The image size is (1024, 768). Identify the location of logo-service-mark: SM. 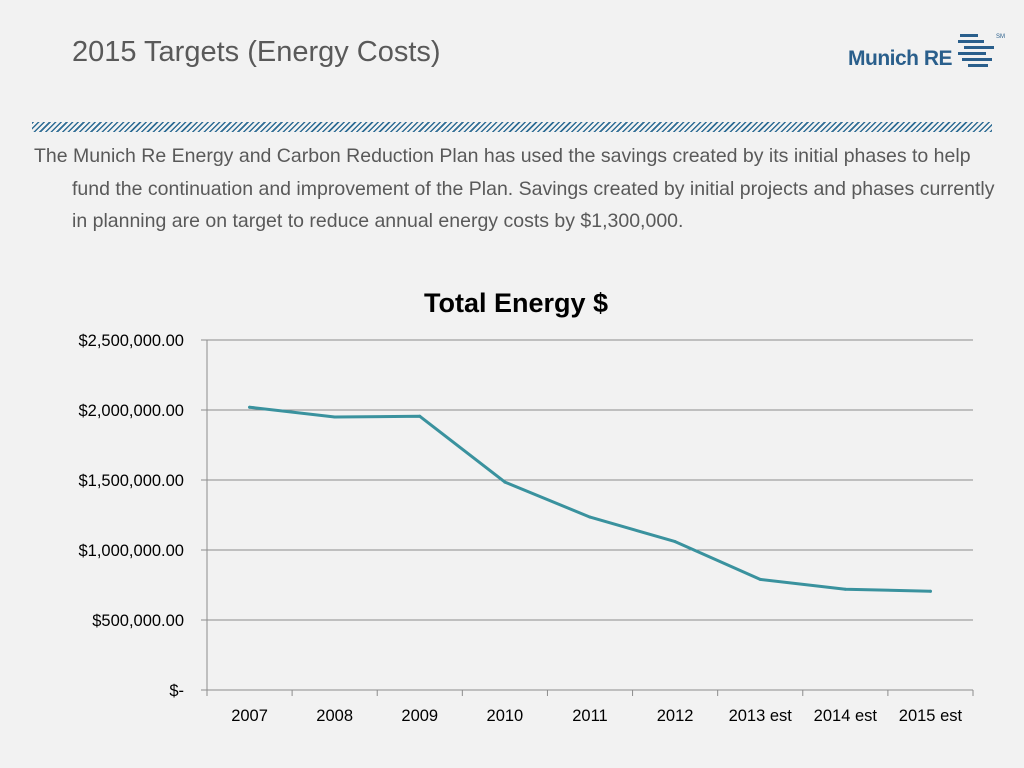
(1000, 37).